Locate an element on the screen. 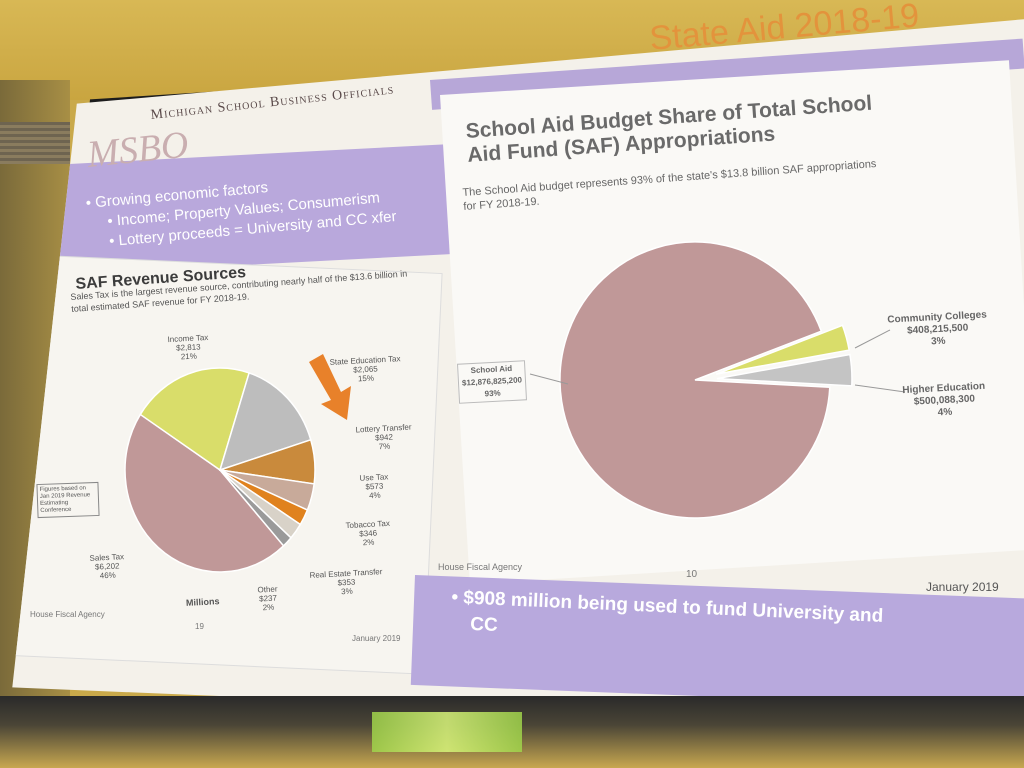  label-pct: 2% is located at coordinates (268, 607).